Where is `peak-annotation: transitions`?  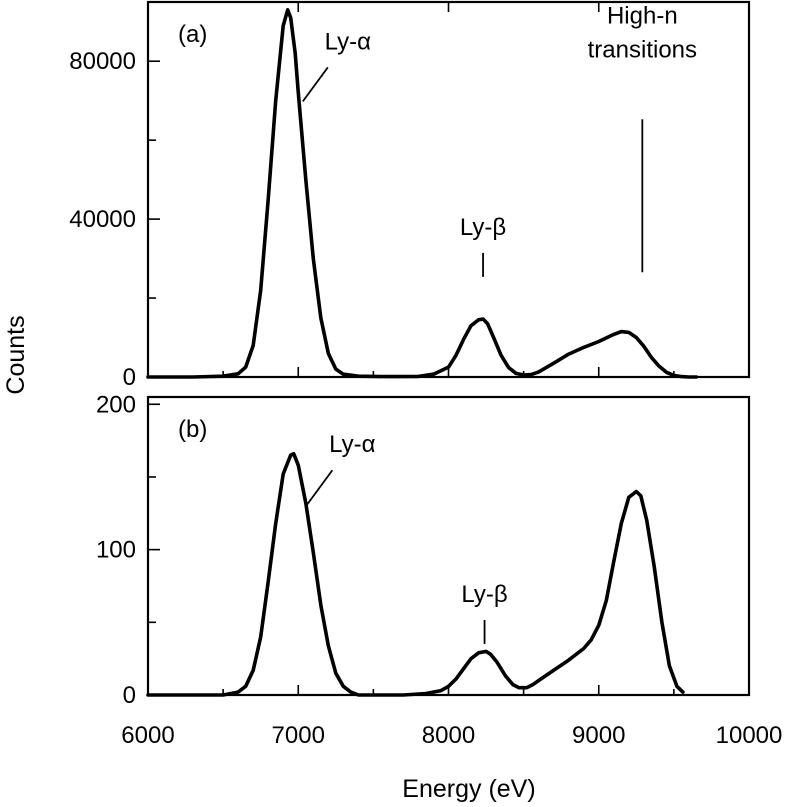 peak-annotation: transitions is located at coordinates (642, 49).